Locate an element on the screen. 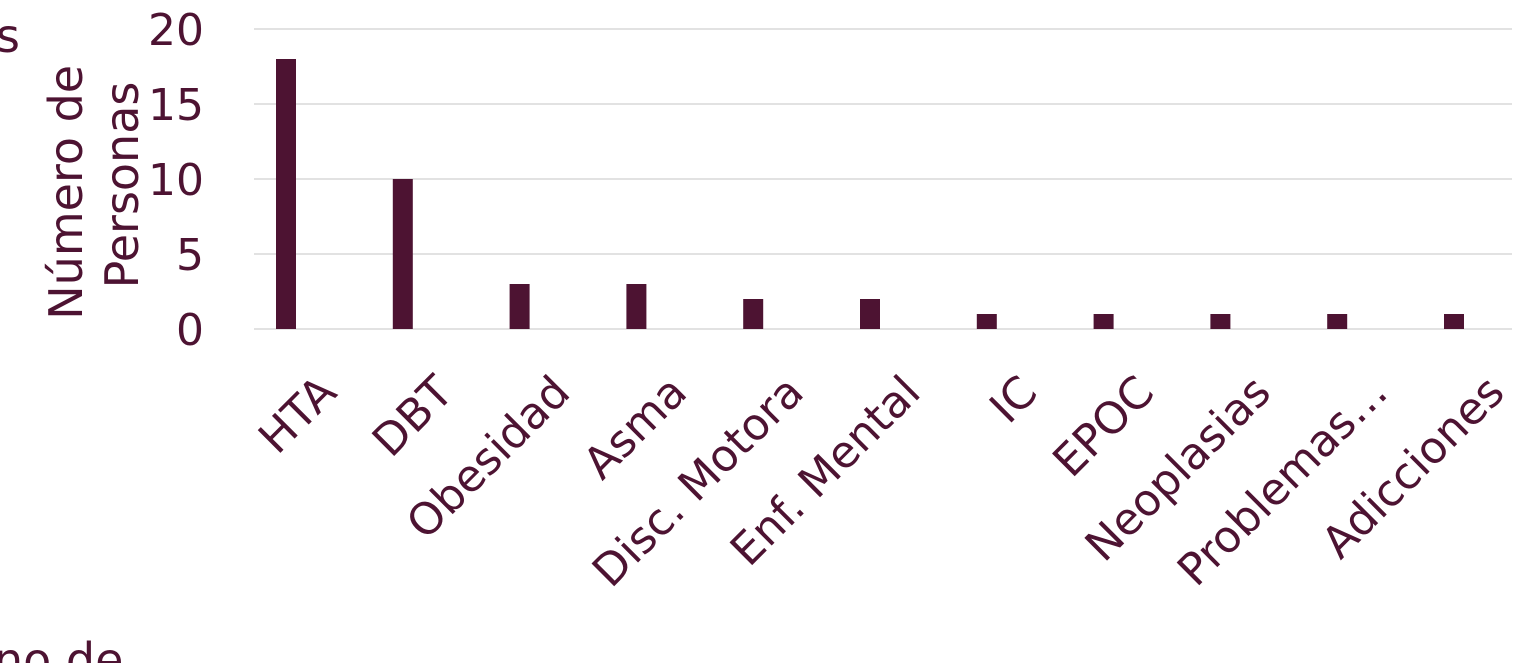 The image size is (1524, 663). bar-dbt is located at coordinates (402, 254).